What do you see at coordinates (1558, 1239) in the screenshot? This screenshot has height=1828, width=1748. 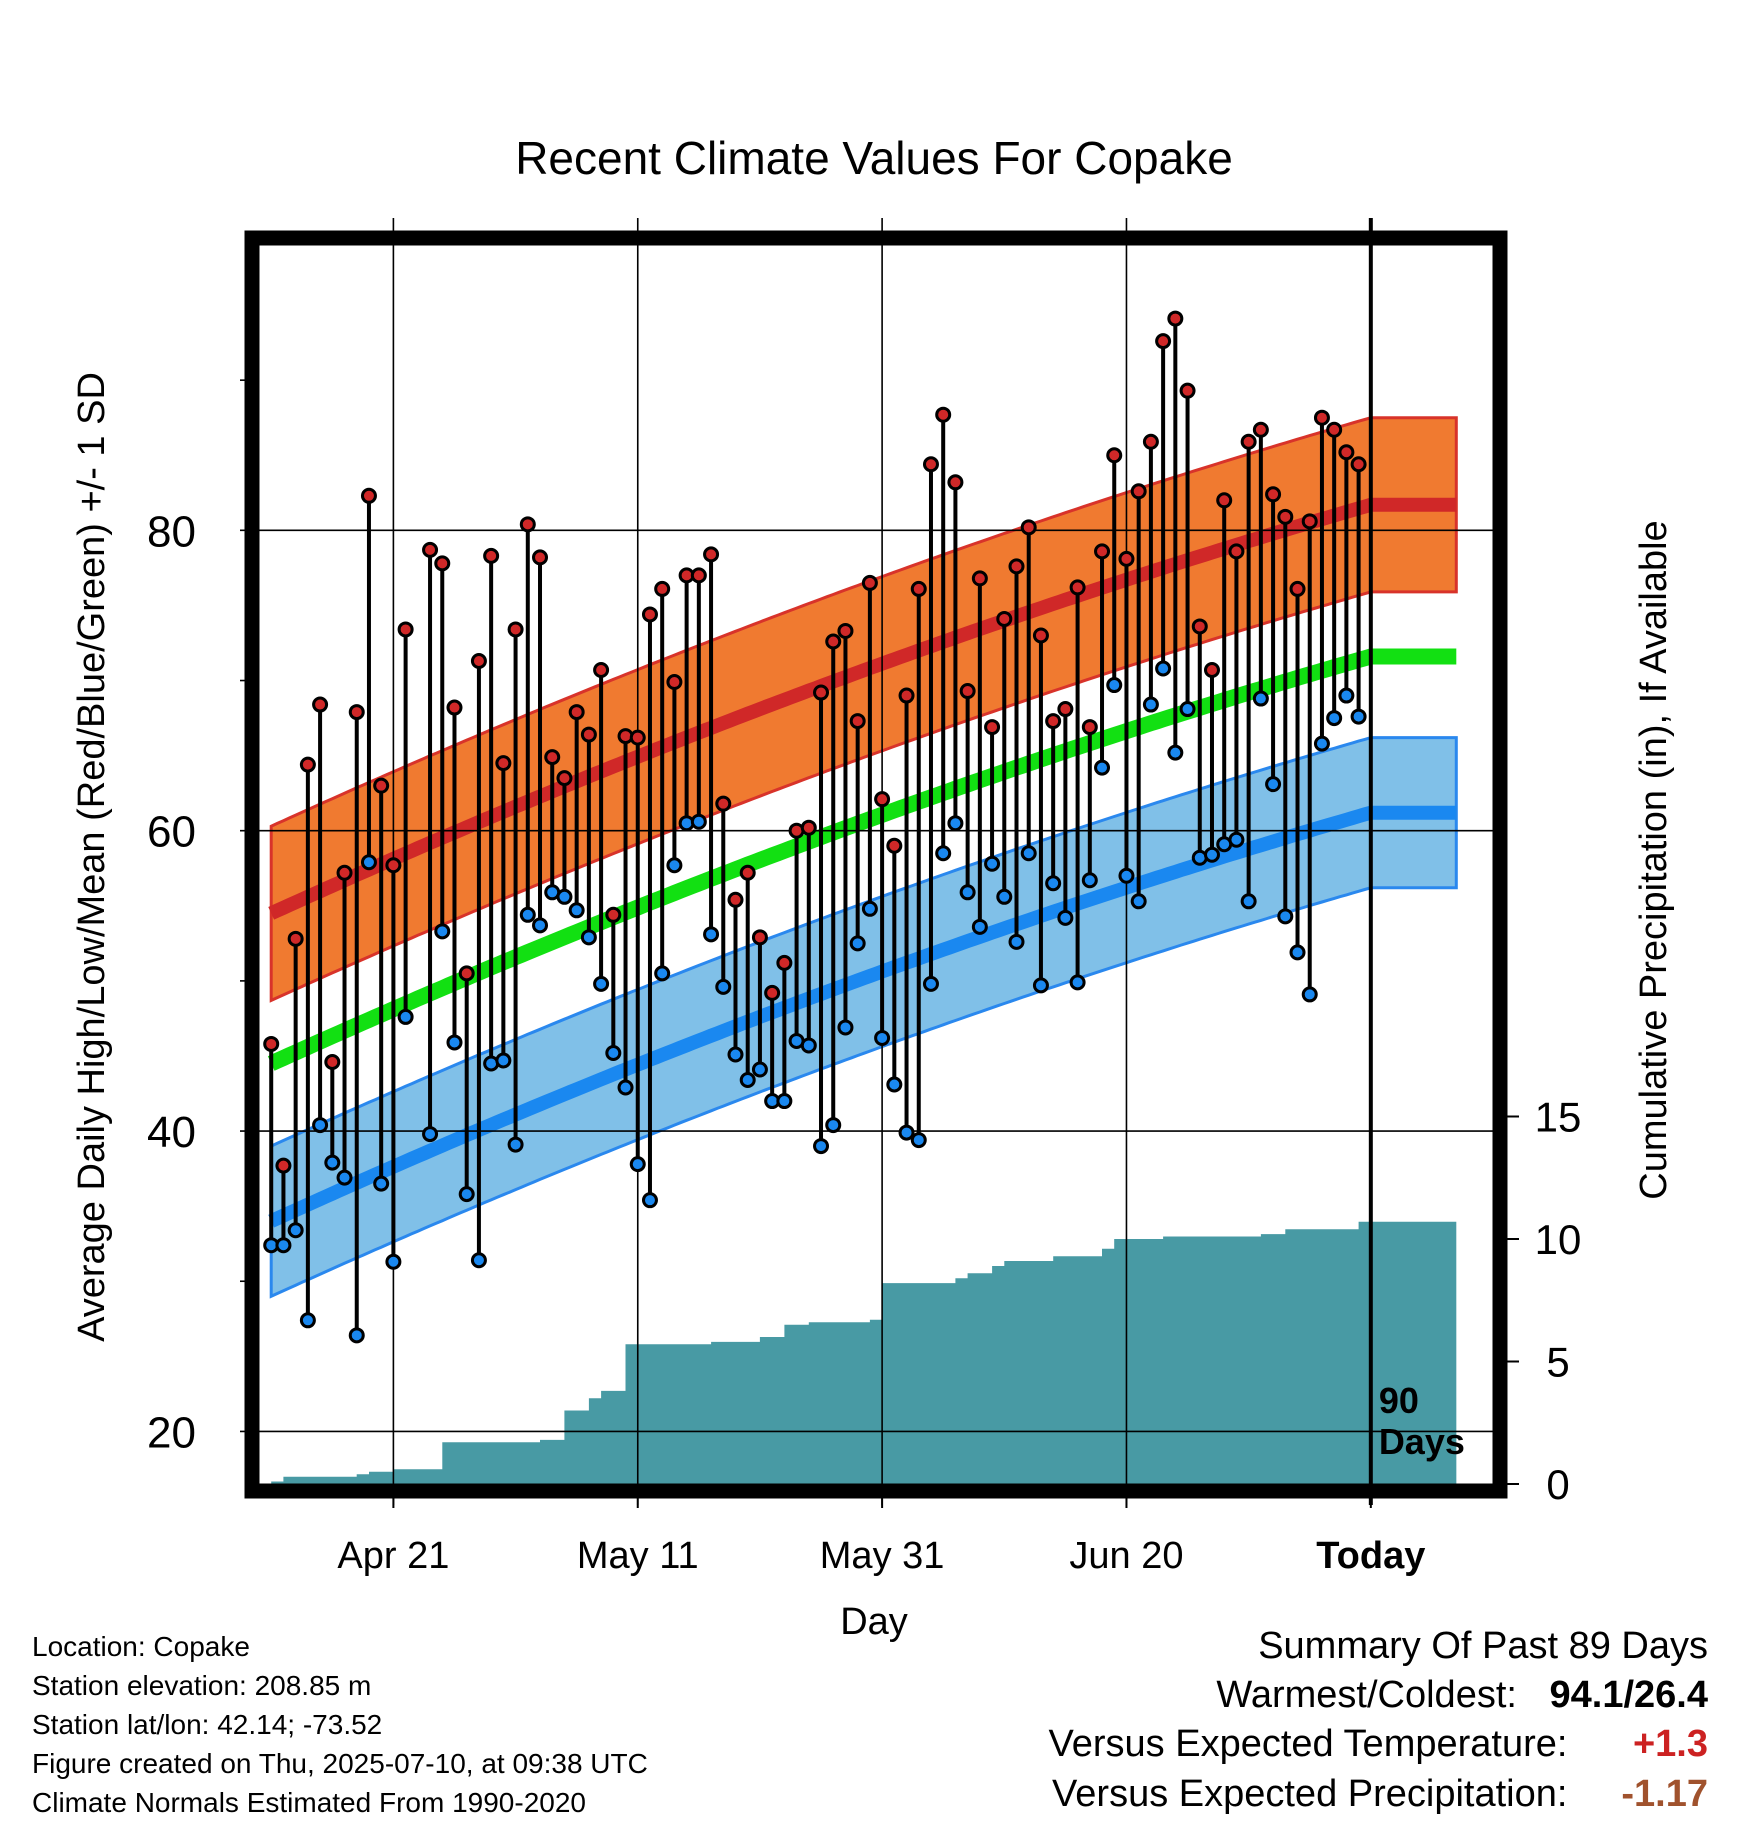 I see `y2-tick-label: 10` at bounding box center [1558, 1239].